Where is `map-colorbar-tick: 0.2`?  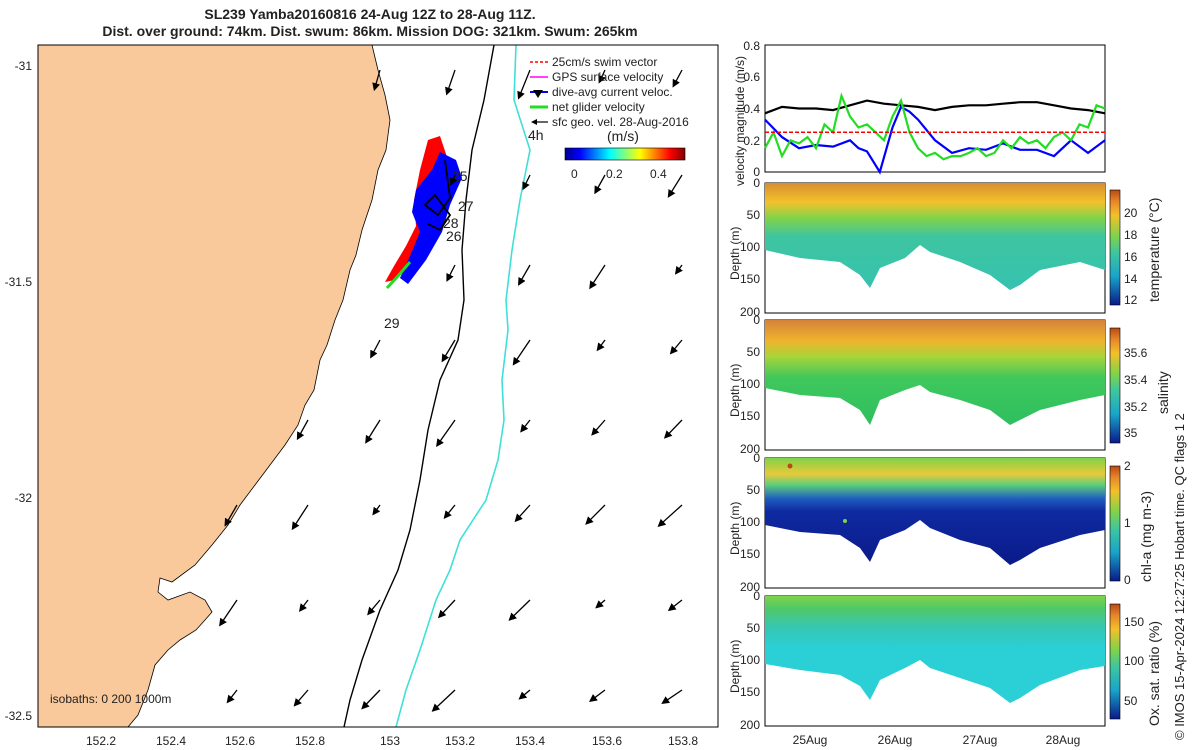
map-colorbar-tick: 0.2 is located at coordinates (614, 174).